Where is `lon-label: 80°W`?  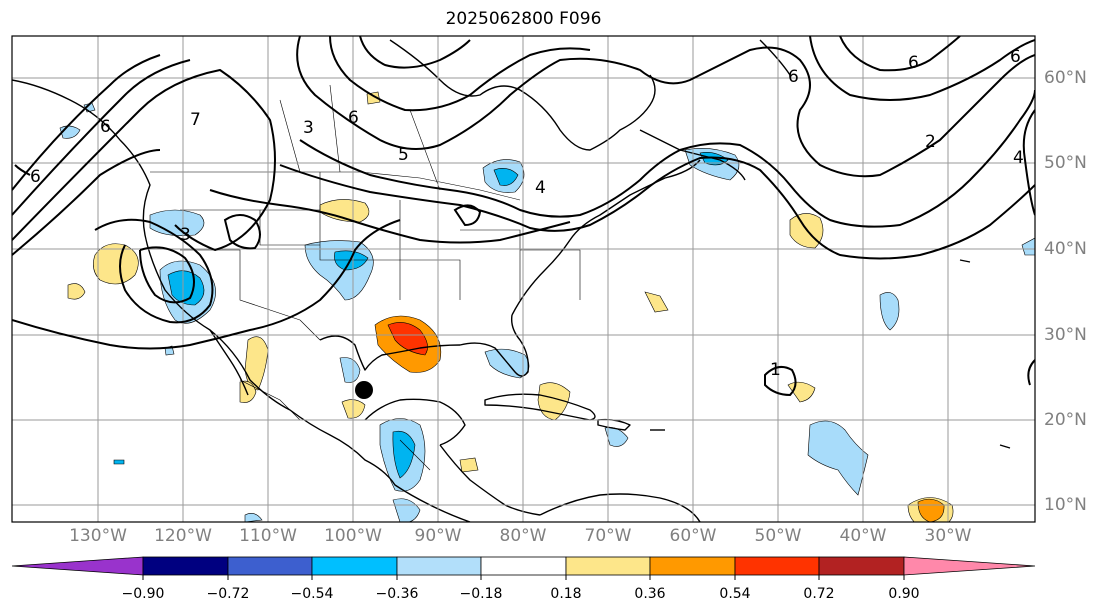
lon-label: 80°W is located at coordinates (523, 536).